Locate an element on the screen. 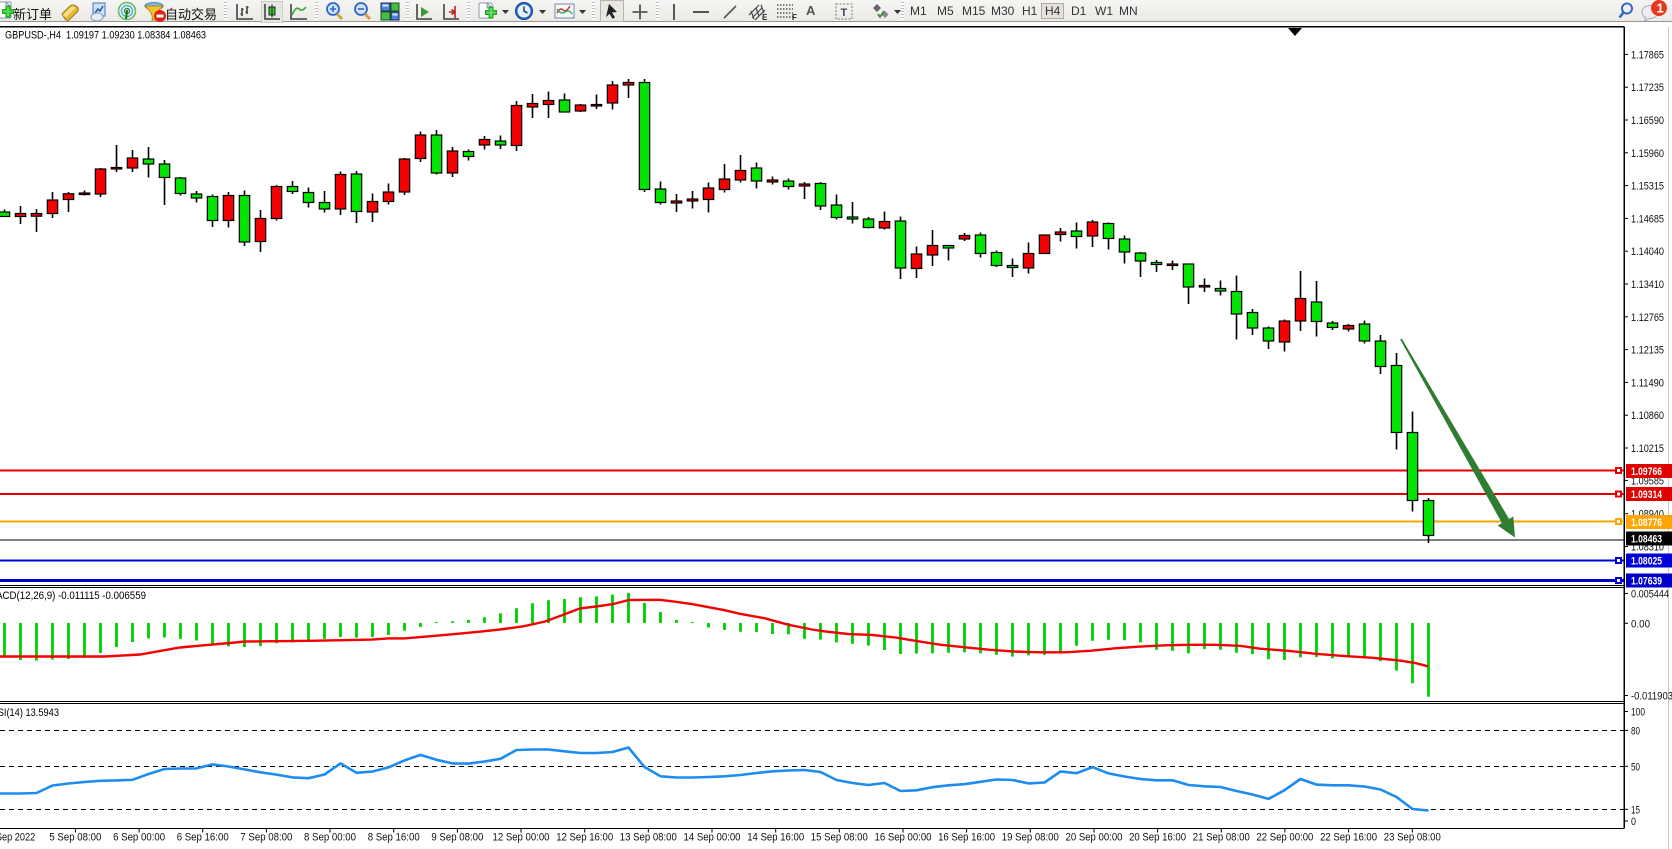  svg-text: 50 is located at coordinates (1635, 767).